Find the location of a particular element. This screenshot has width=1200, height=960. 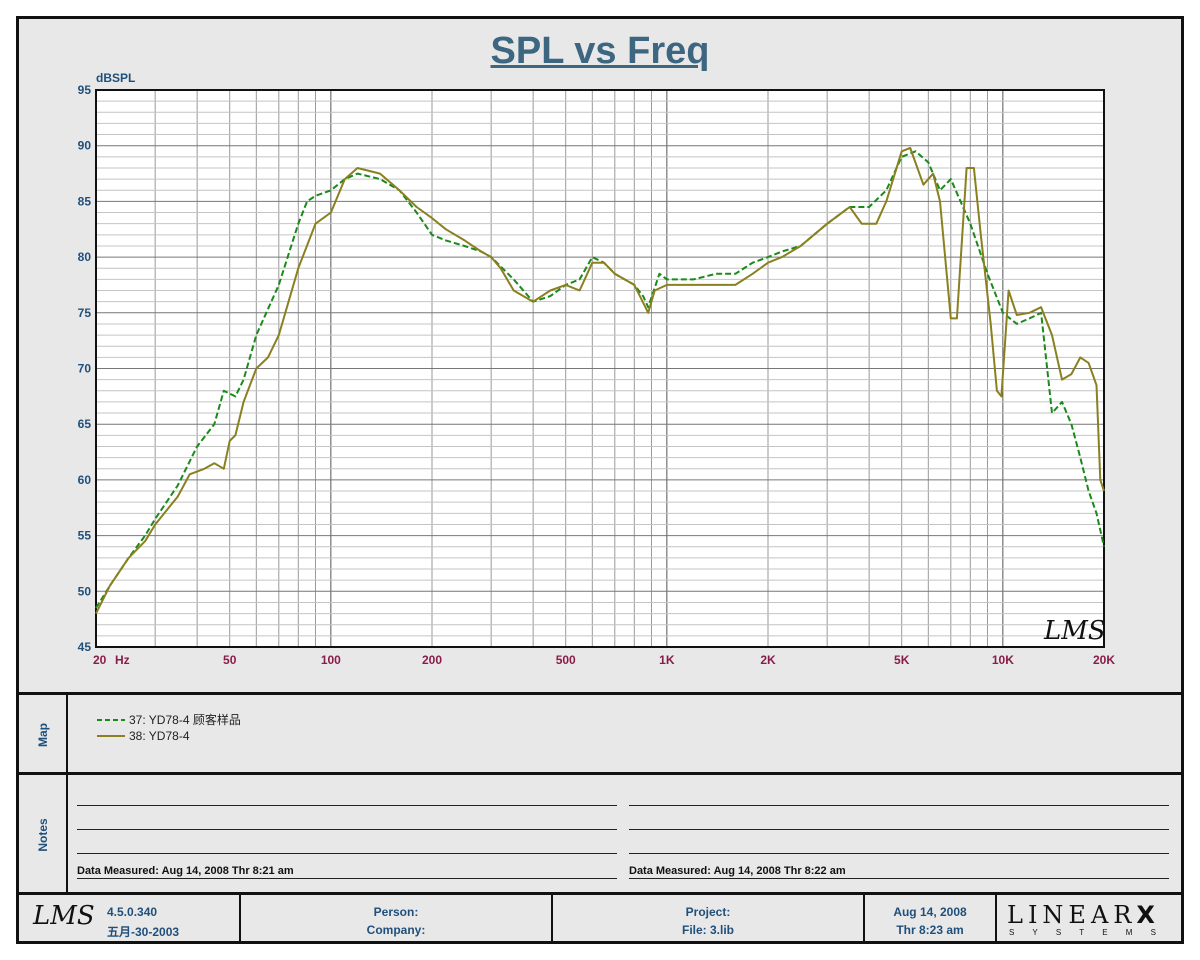

chart-title: SPL vs Freq is located at coordinates (600, 51).